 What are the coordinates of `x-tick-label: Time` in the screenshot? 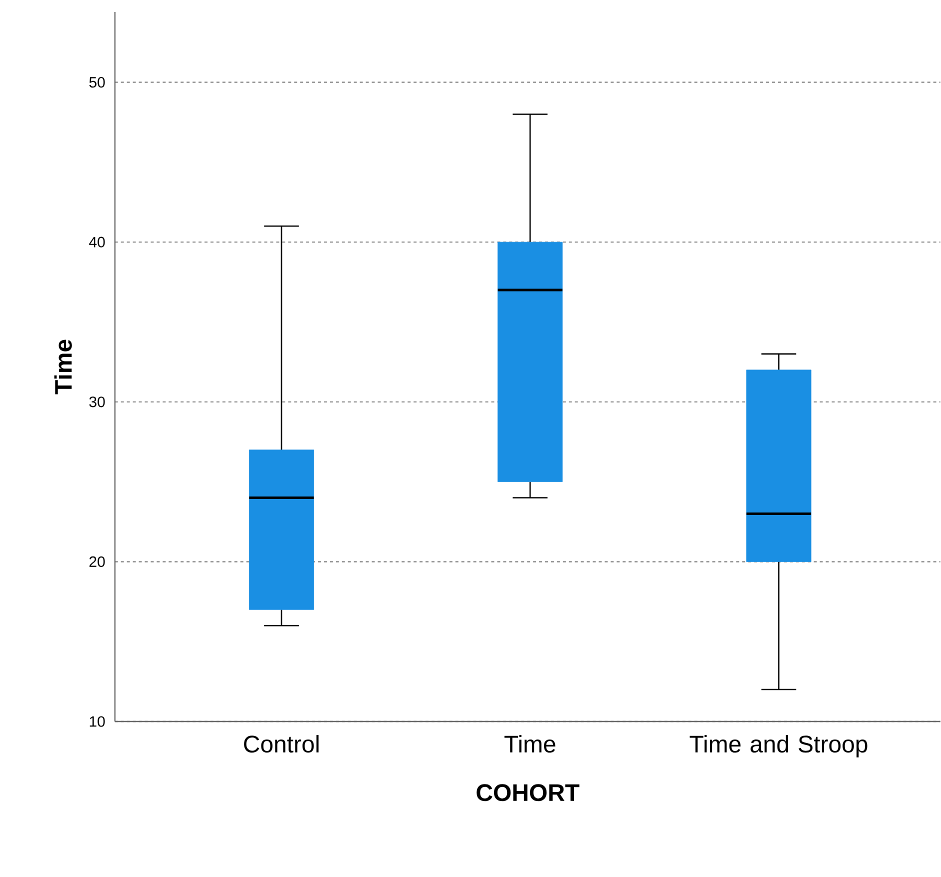 It's located at (530, 743).